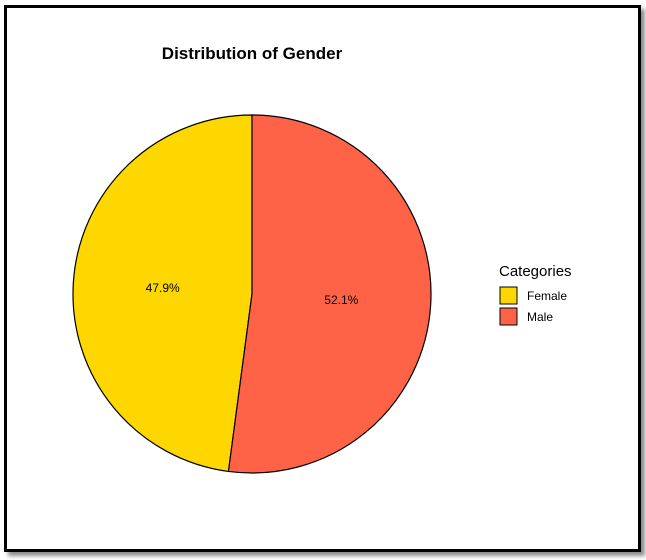 The width and height of the screenshot is (646, 560). What do you see at coordinates (508, 295) in the screenshot?
I see `legend-swatch-female` at bounding box center [508, 295].